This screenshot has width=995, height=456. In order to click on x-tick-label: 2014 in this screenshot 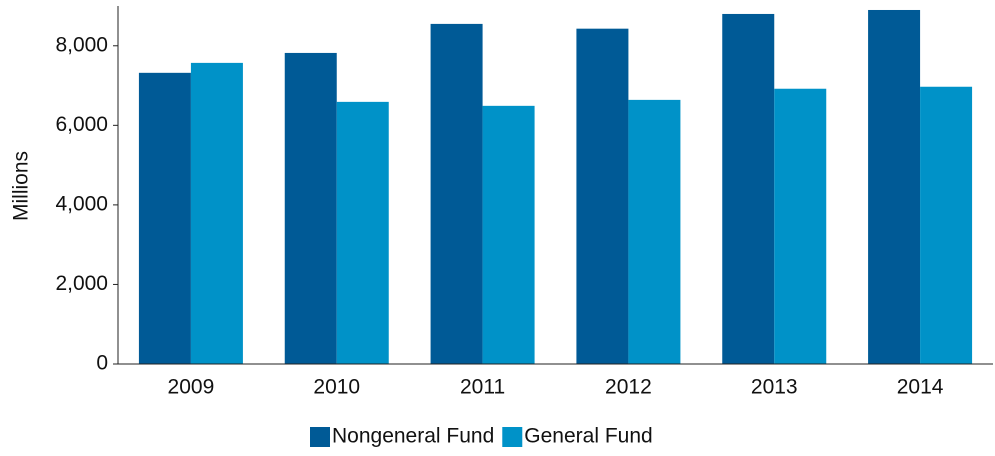, I will do `click(920, 387)`.